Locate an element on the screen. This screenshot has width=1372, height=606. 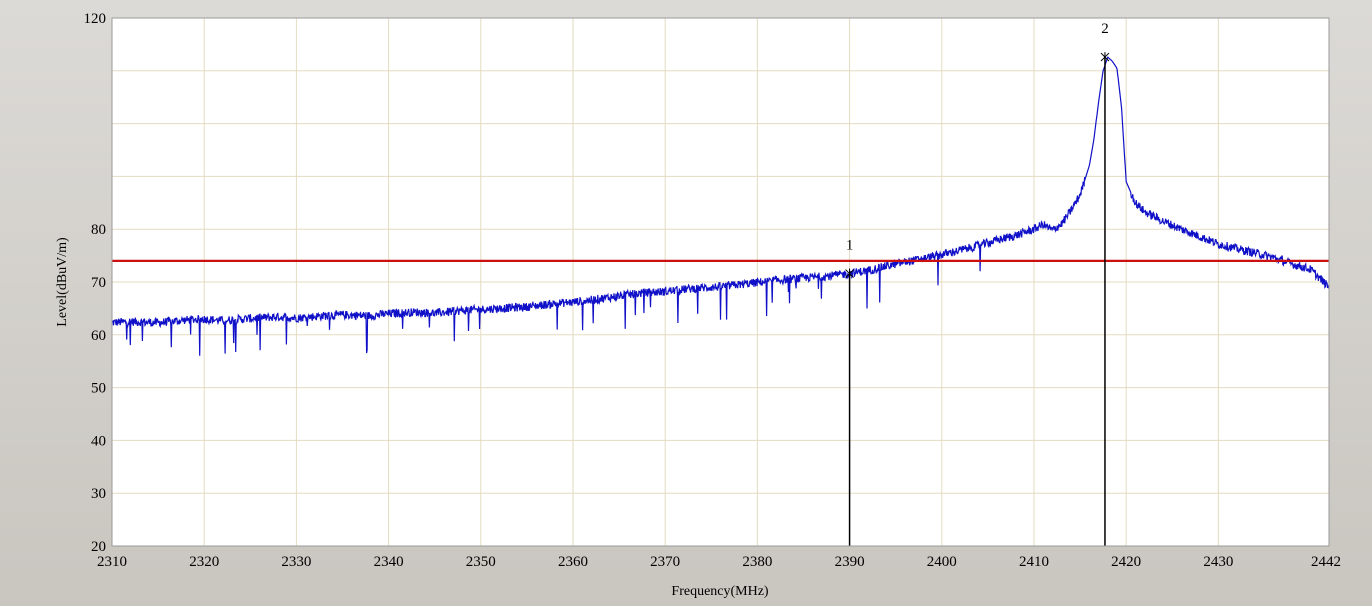
x-tick-label: 2420 is located at coordinates (1126, 562).